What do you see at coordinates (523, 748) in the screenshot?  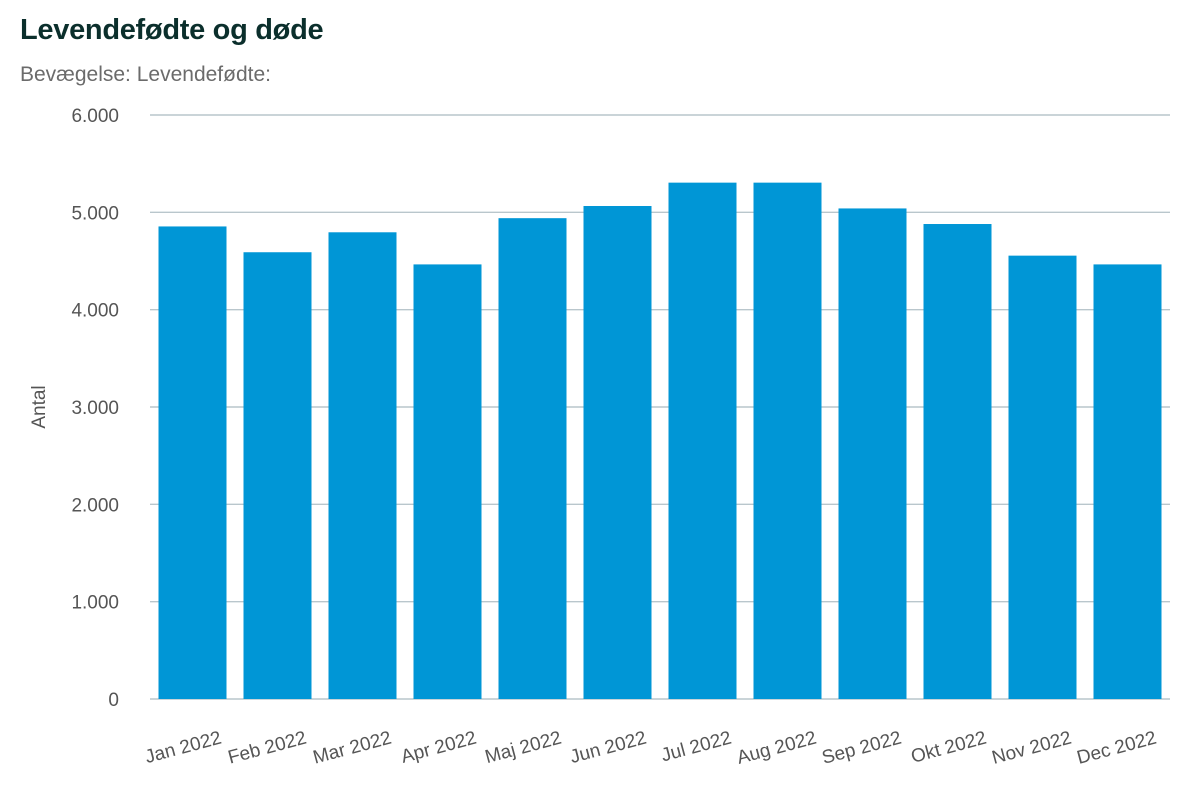 I see `x-tick-label: Maj 2022` at bounding box center [523, 748].